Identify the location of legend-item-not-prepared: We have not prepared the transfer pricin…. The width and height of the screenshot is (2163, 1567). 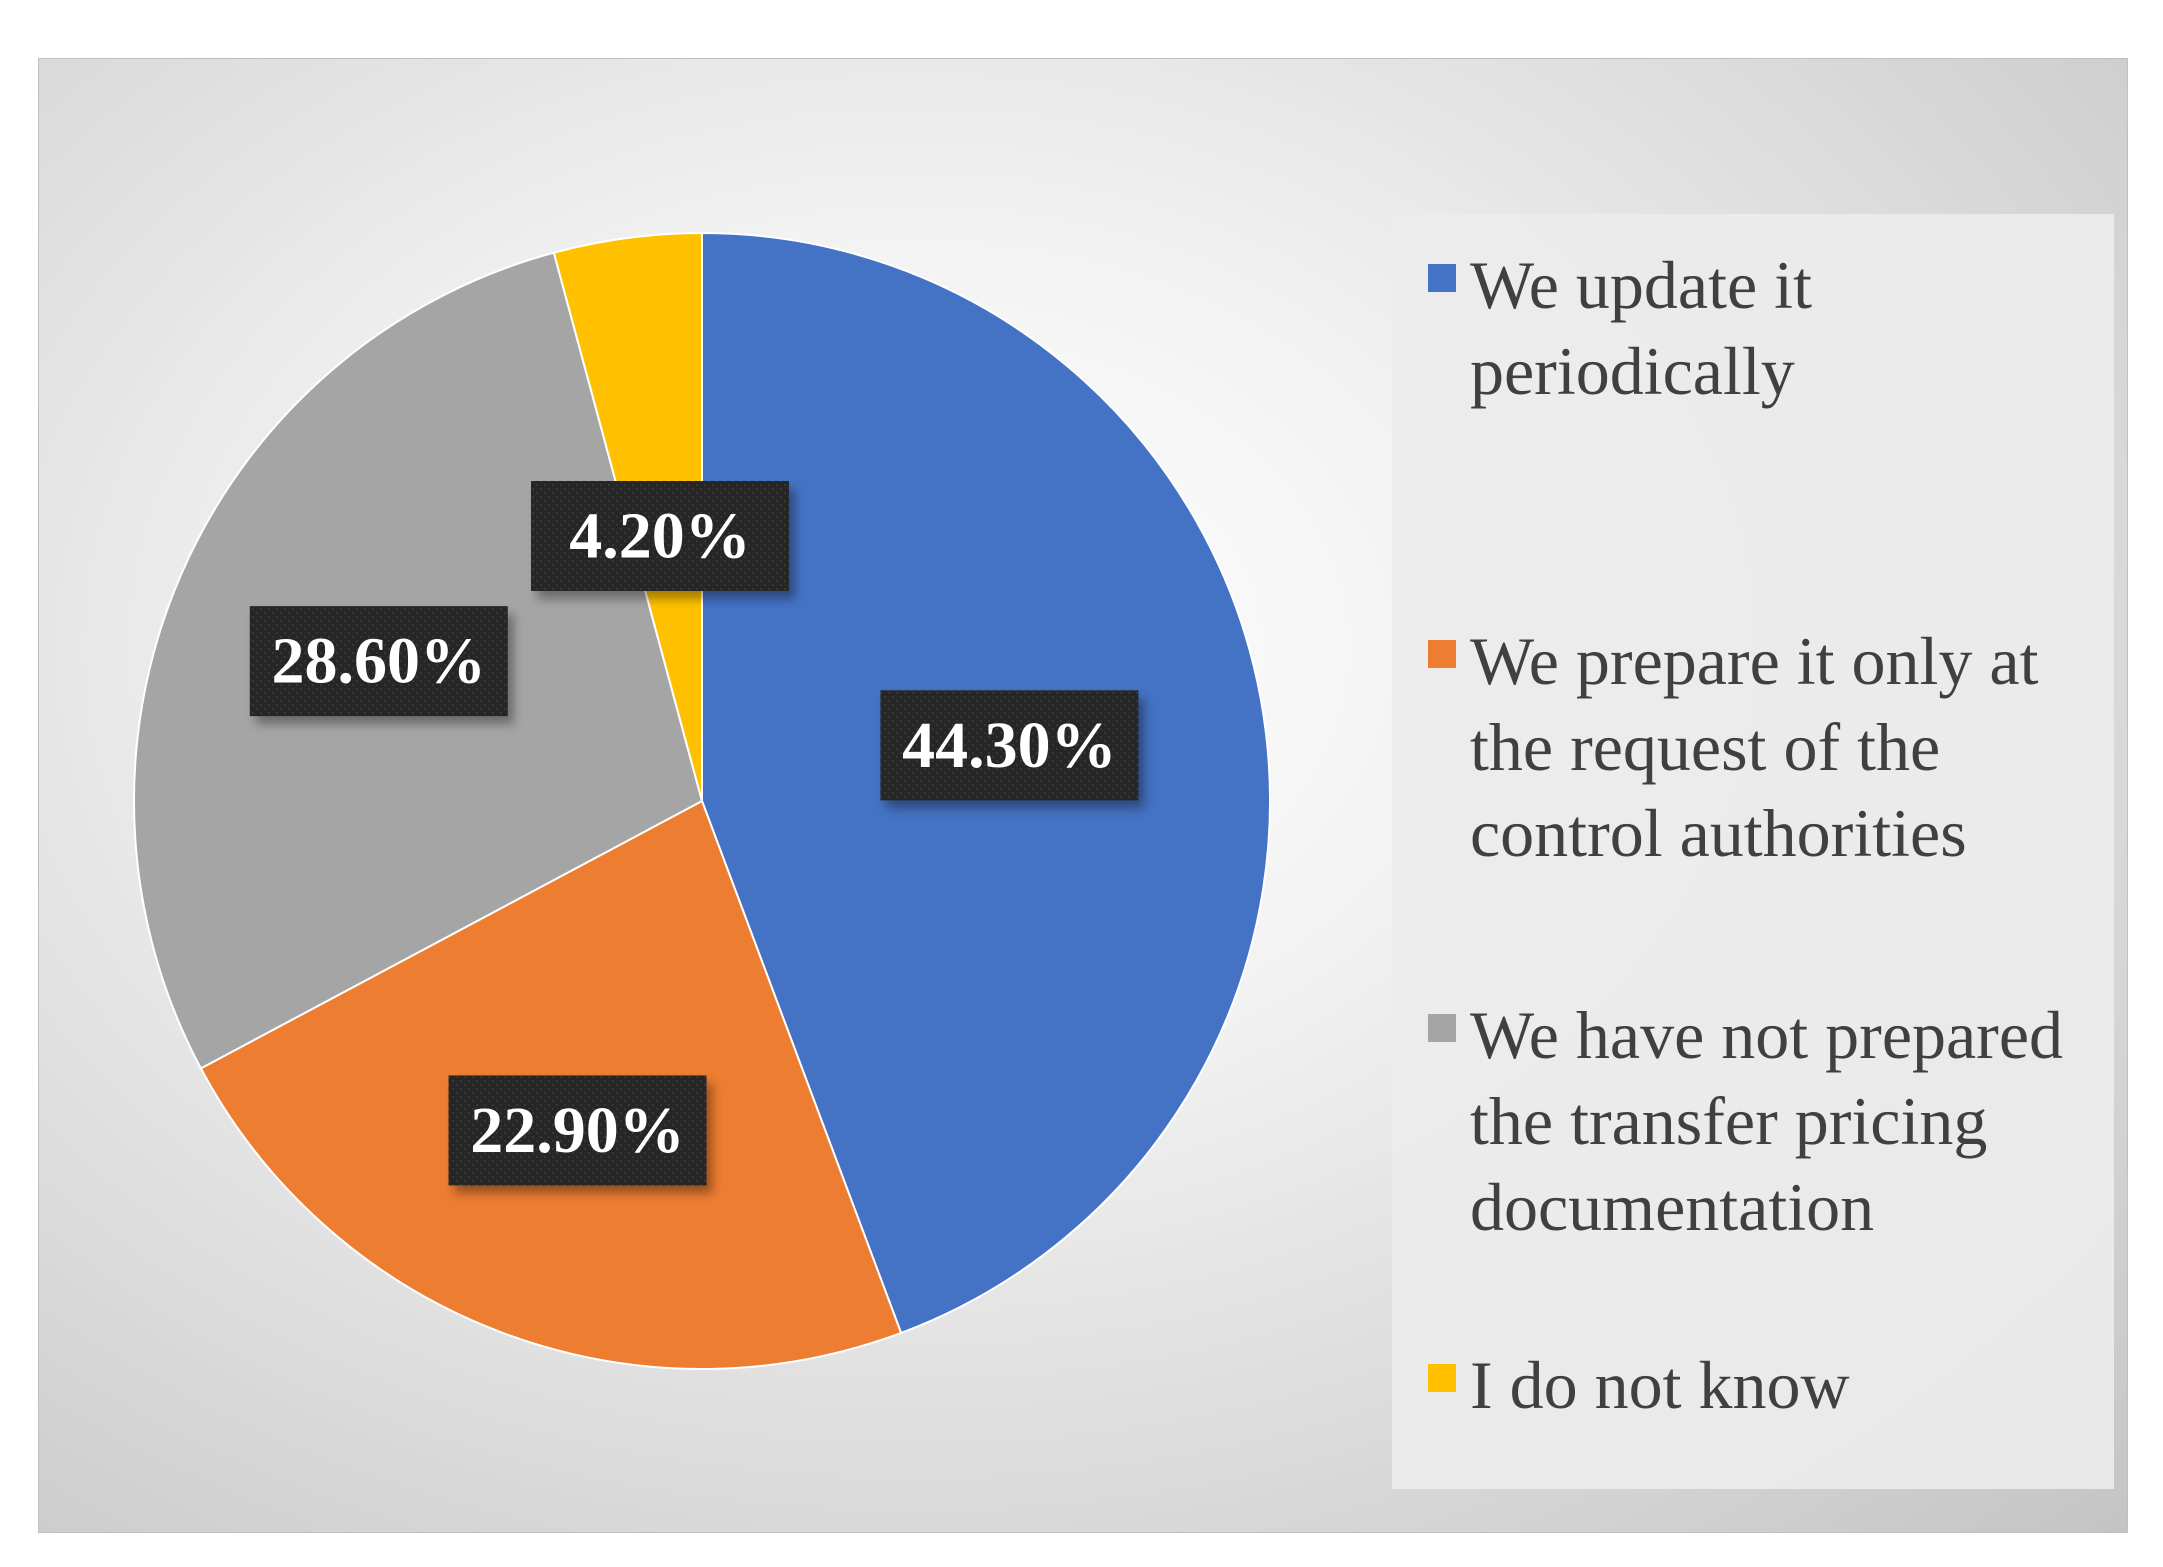
(1759, 1121).